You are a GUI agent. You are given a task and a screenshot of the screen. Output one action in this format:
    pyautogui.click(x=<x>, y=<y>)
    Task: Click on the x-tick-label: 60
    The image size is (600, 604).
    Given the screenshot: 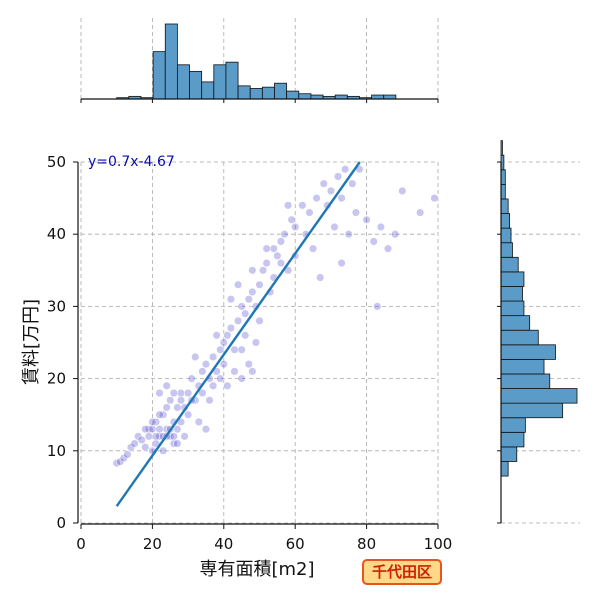 What is the action you would take?
    pyautogui.click(x=295, y=544)
    